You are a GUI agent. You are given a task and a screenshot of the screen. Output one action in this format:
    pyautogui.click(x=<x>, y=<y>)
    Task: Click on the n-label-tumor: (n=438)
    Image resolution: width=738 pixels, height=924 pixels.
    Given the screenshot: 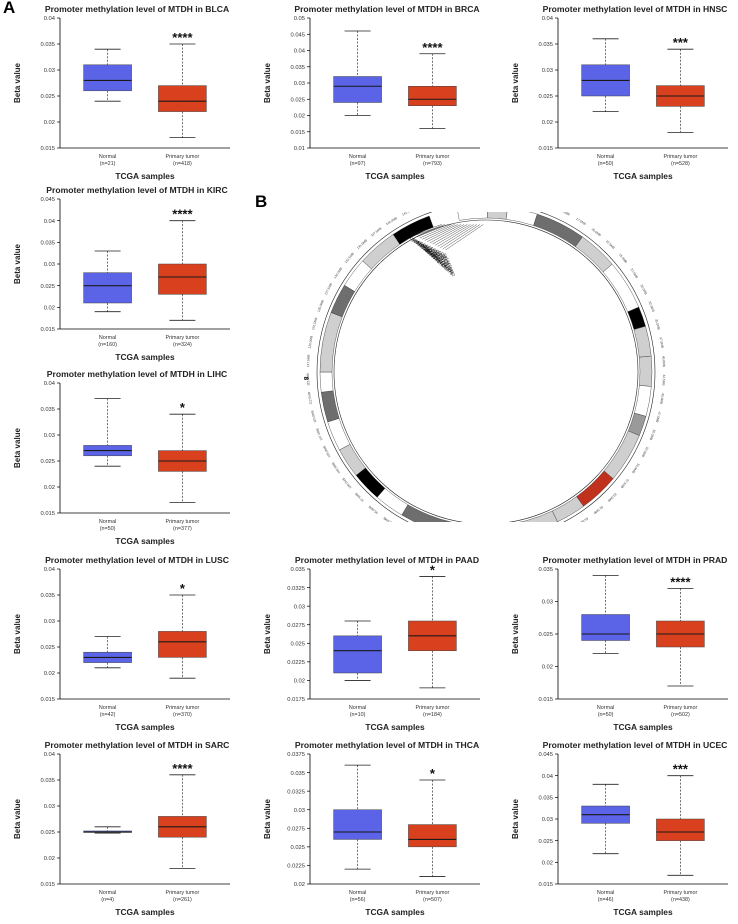 What is the action you would take?
    pyautogui.click(x=680, y=900)
    